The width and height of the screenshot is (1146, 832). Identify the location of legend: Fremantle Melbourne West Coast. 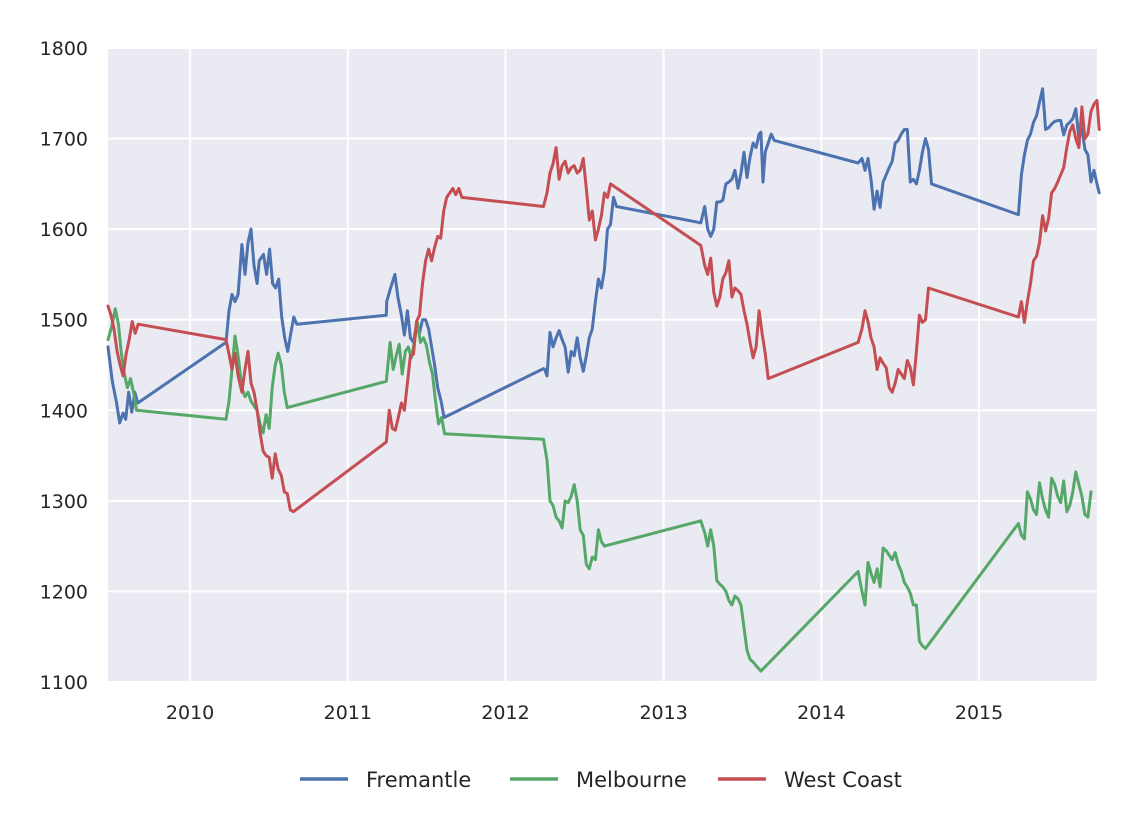
(601, 780).